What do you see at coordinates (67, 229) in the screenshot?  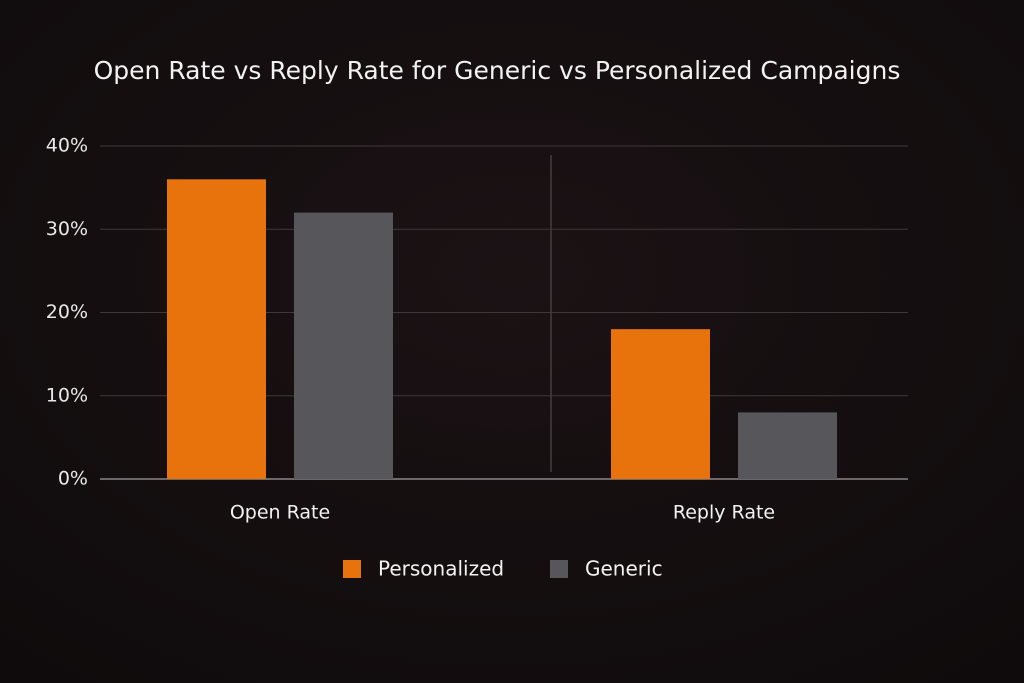 I see `y-tick-label: 30%` at bounding box center [67, 229].